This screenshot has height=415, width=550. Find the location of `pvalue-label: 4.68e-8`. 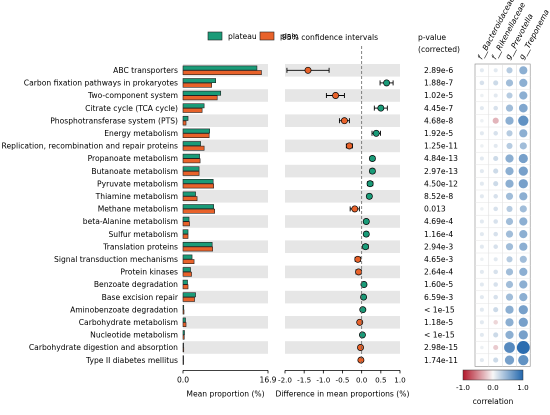

pvalue-label: 4.68e-8 is located at coordinates (438, 120).